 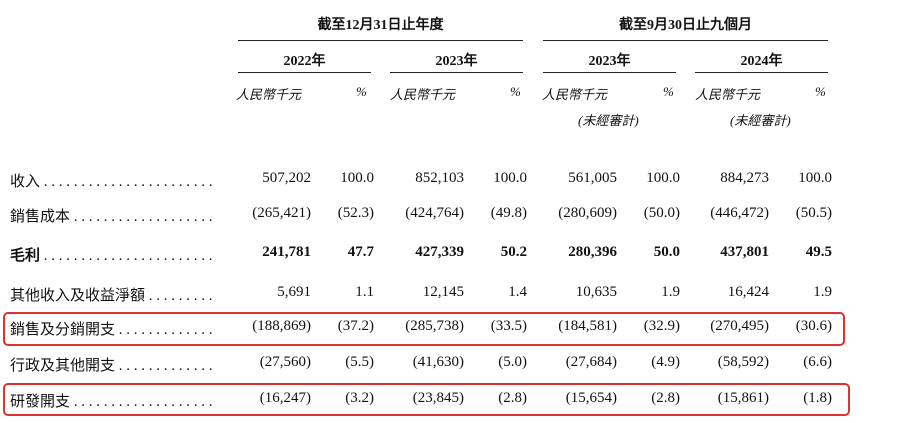 What do you see at coordinates (63, 366) in the screenshot?
I see `row-label-text: 行政及其他開支` at bounding box center [63, 366].